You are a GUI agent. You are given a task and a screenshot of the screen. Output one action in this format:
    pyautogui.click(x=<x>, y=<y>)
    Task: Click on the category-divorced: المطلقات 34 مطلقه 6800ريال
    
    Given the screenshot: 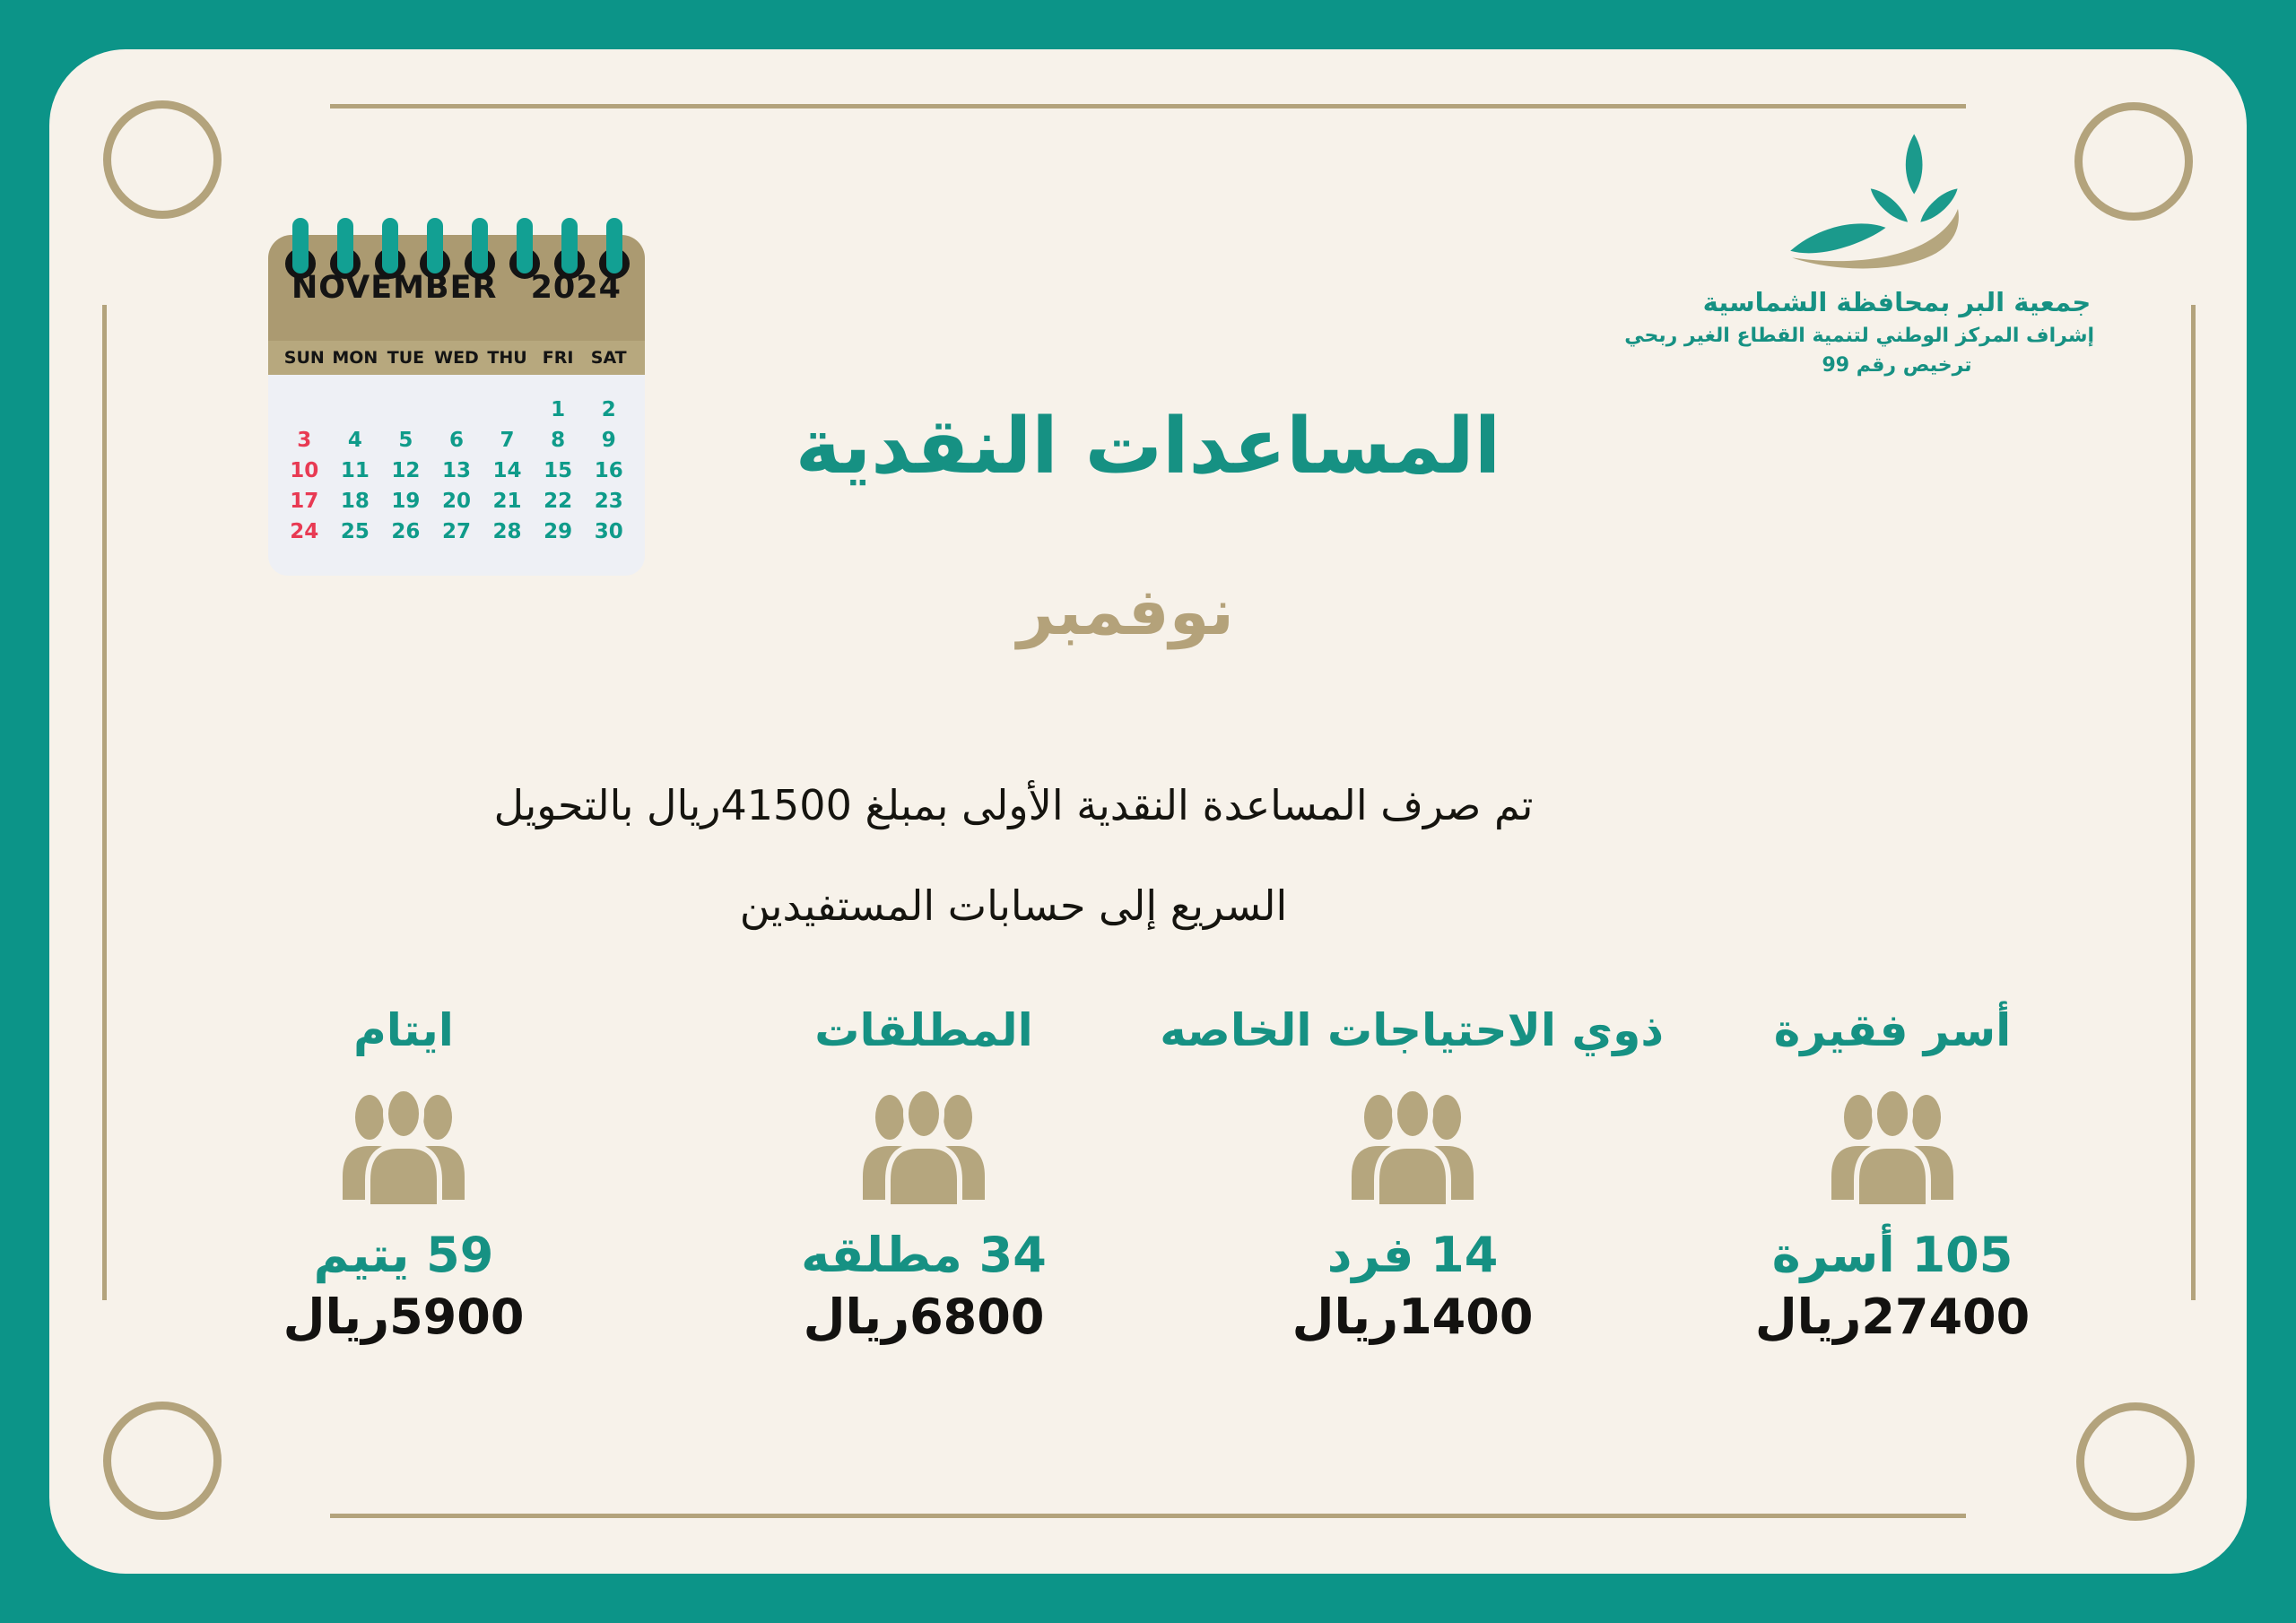 What is the action you would take?
    pyautogui.click(x=923, y=1174)
    